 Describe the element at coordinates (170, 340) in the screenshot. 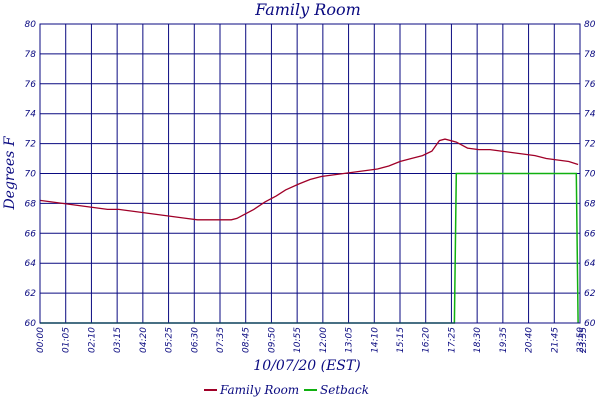

I see `x-tick-label: 05:25` at that location.